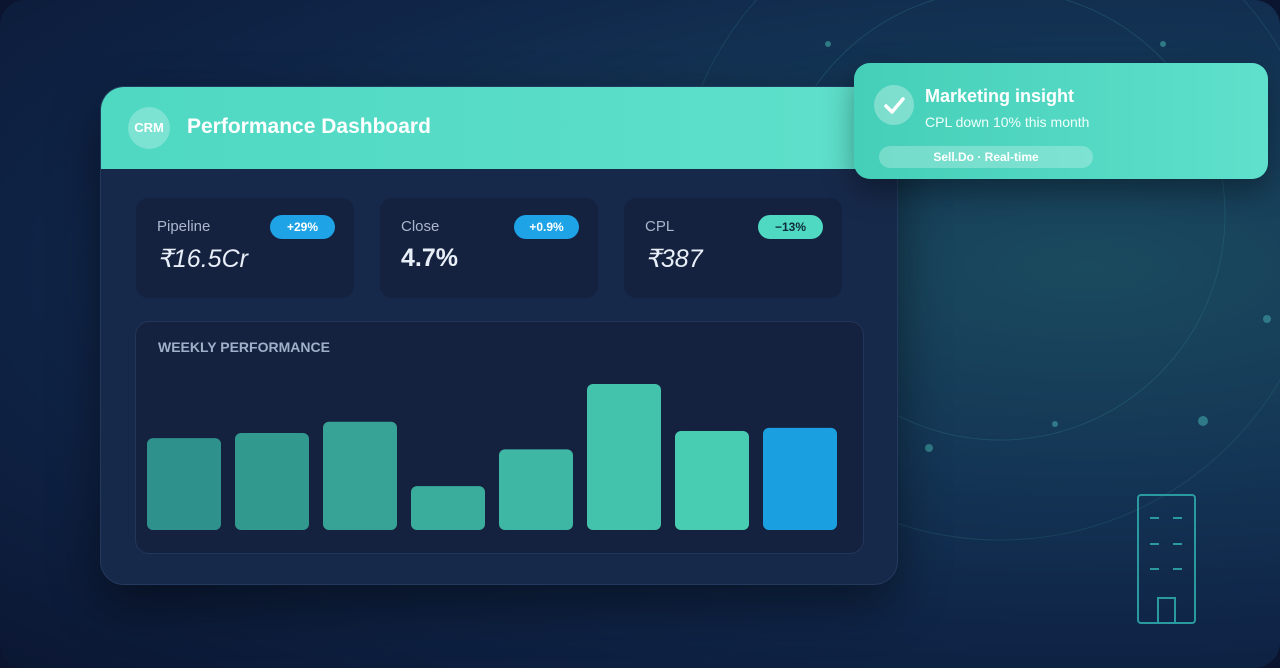 The height and width of the screenshot is (668, 1280). What do you see at coordinates (1000, 96) in the screenshot?
I see `notification-title: Marketing insight` at bounding box center [1000, 96].